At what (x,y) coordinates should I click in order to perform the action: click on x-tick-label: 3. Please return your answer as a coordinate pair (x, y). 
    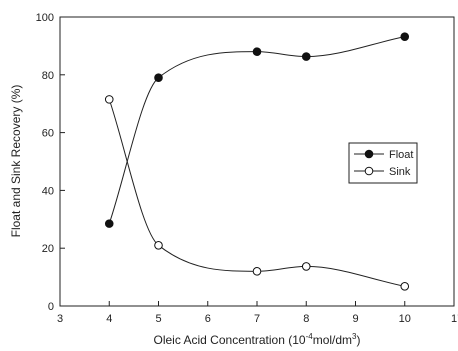
    Looking at the image, I should click on (60, 319).